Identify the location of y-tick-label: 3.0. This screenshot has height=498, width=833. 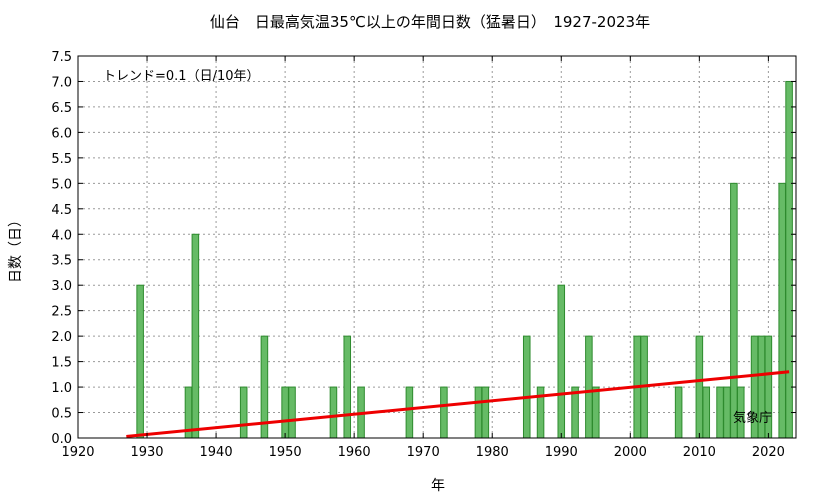
(61, 286).